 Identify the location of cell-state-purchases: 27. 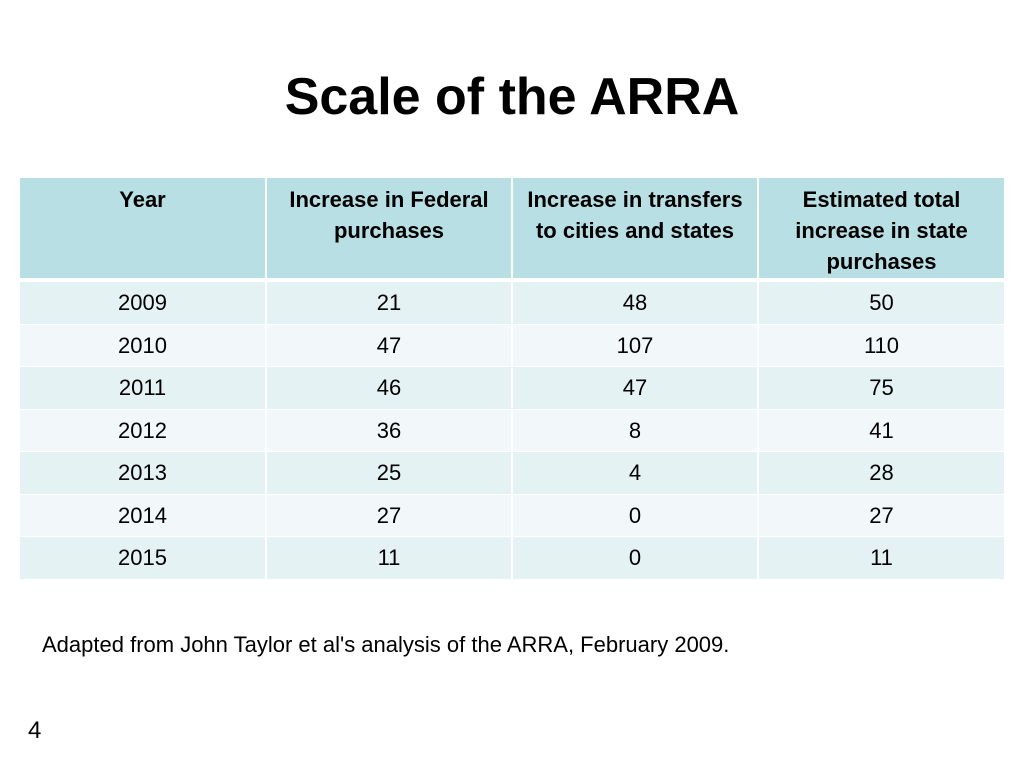
(881, 515).